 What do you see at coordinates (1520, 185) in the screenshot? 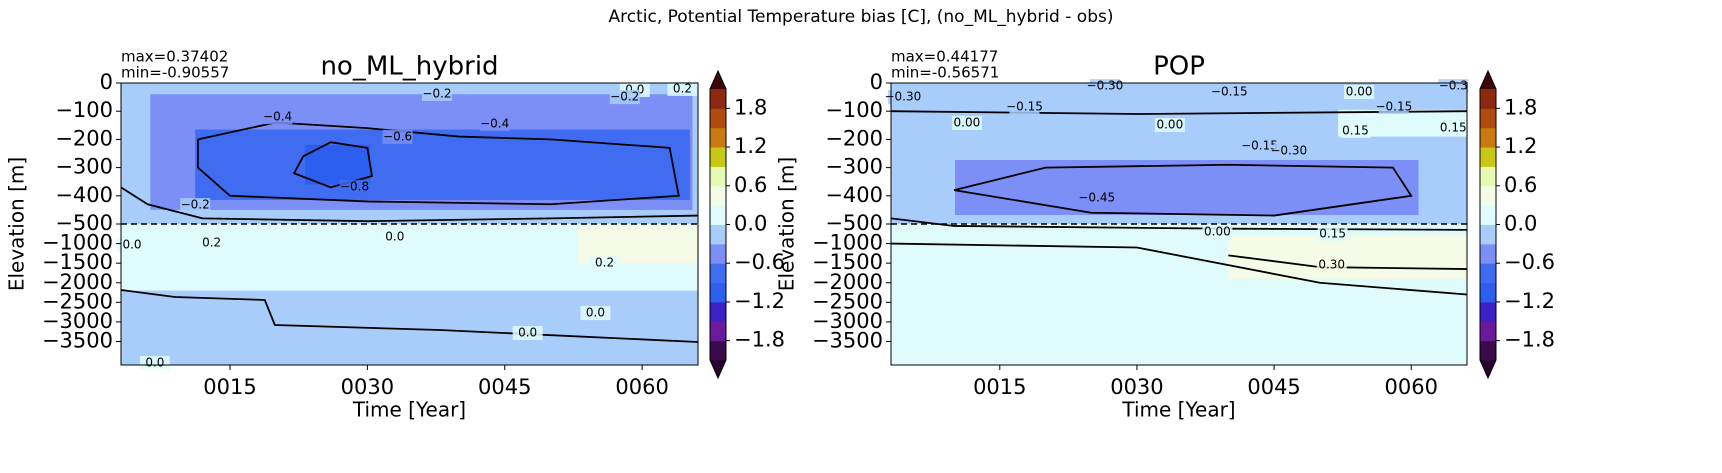
I see `colorbar-tick-label: 0.6` at bounding box center [1520, 185].